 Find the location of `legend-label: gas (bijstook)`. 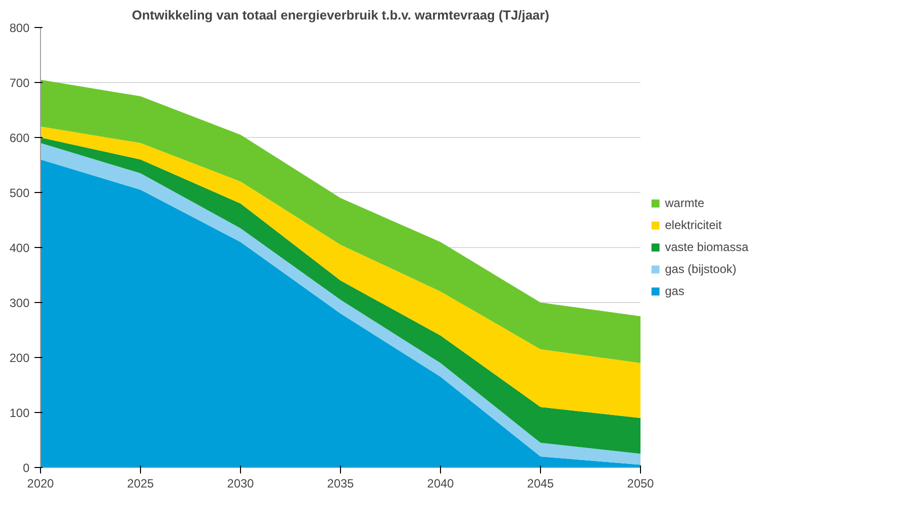

legend-label: gas (bijstook) is located at coordinates (700, 269).